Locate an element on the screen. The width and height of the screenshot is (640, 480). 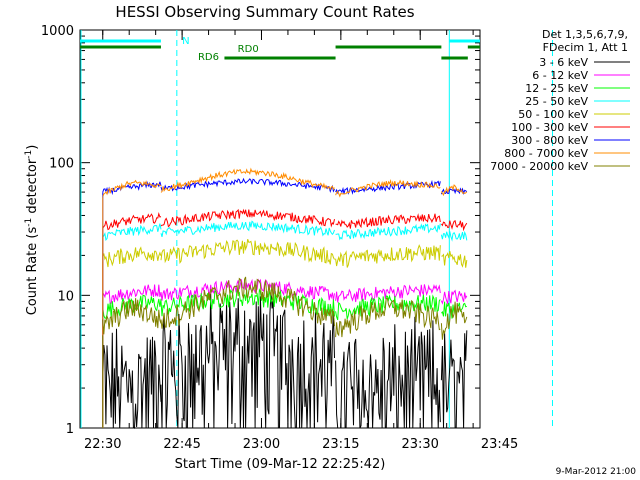
legend-entry-label: 3 - 6 keV is located at coordinates (563, 62).